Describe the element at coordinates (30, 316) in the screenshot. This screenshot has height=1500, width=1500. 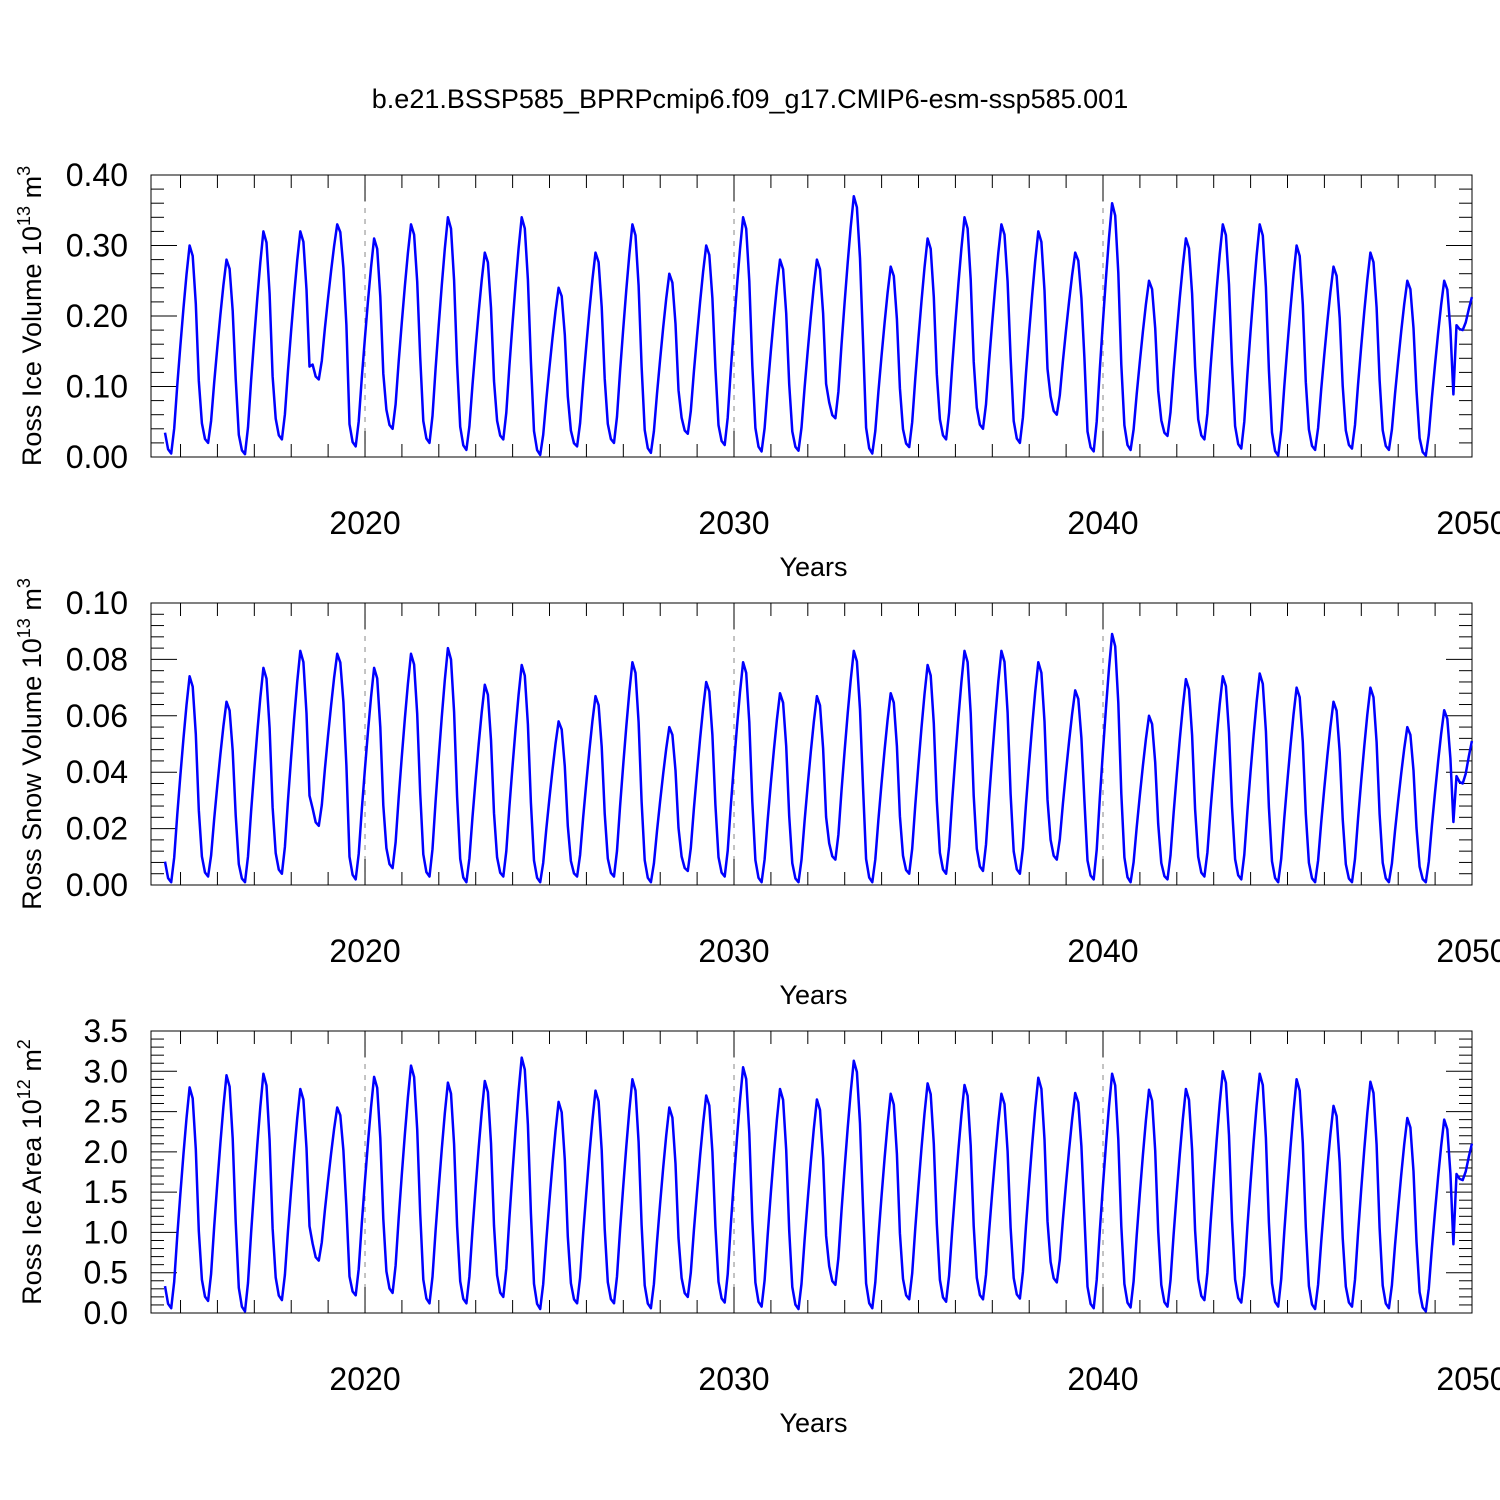
I see `y-axis-title: Ross Ice Volume 1013 m3` at that location.